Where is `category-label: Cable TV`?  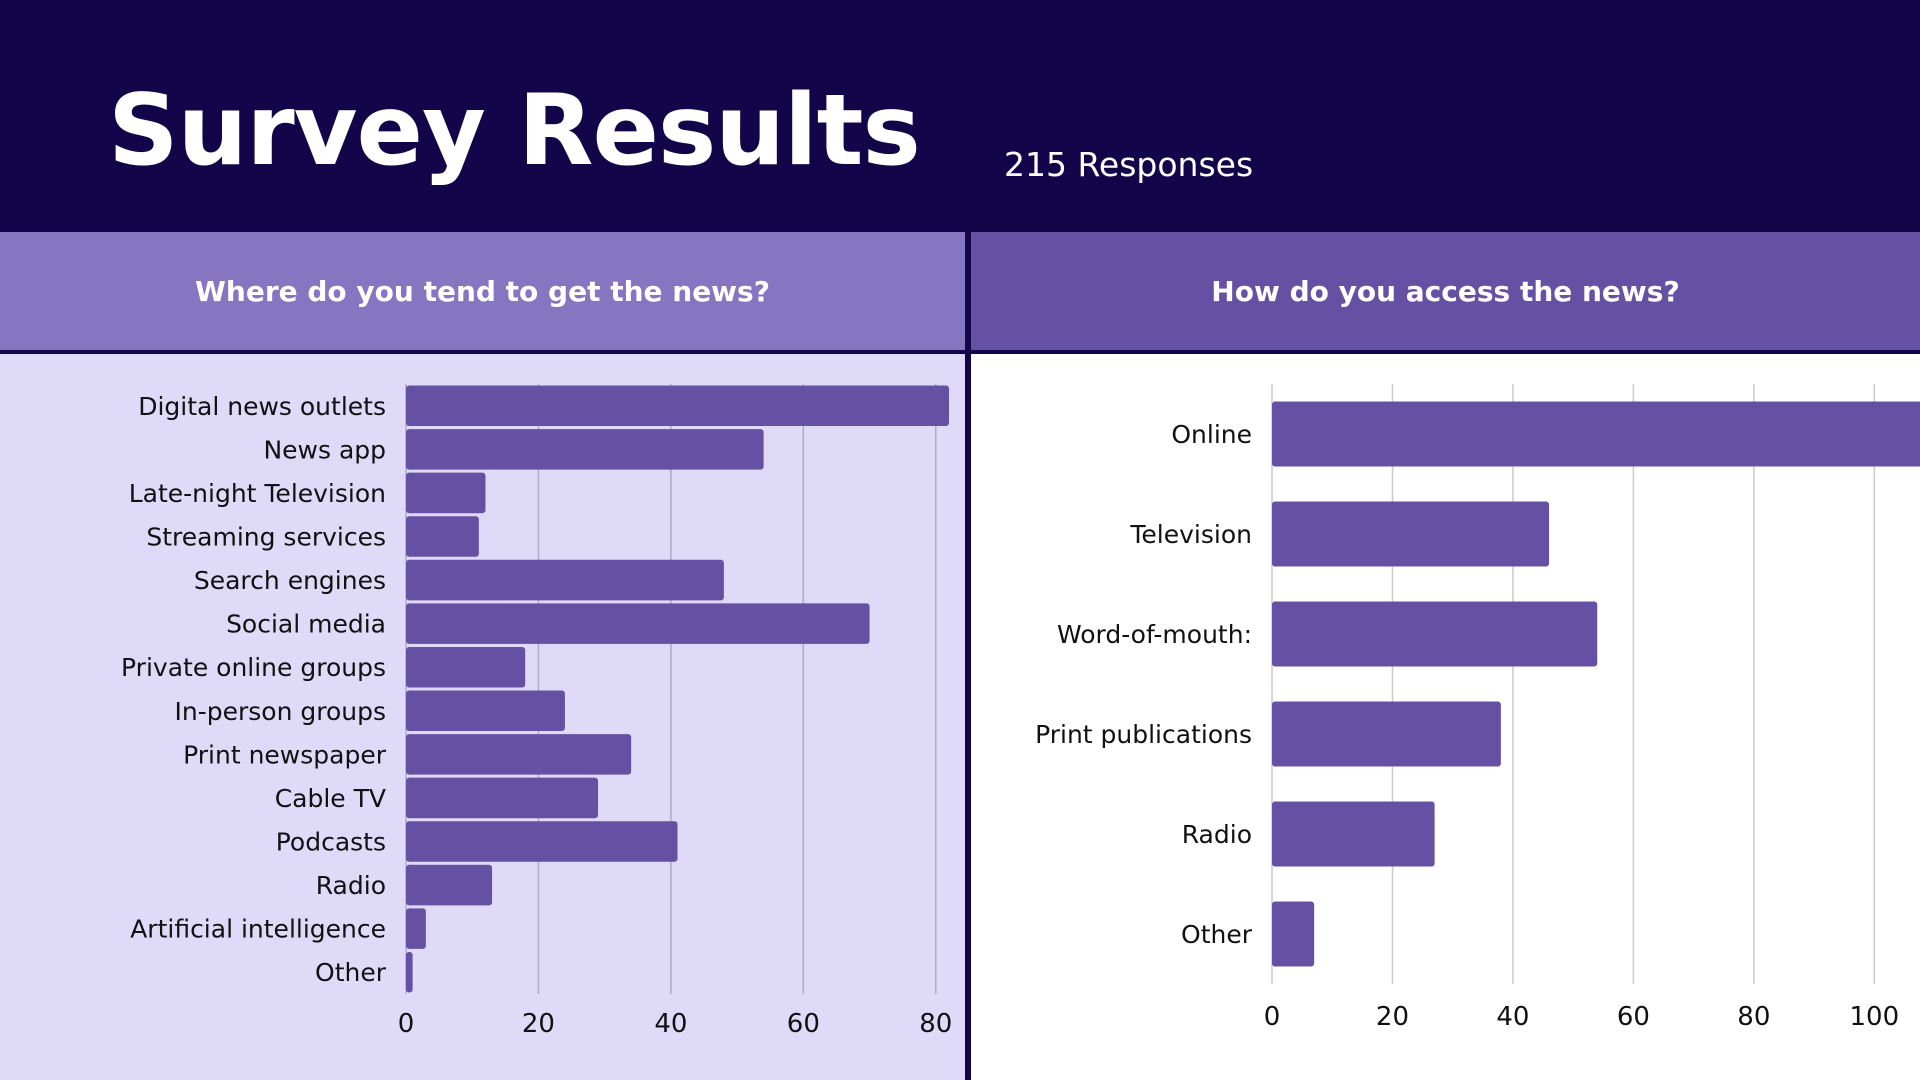
category-label: Cable TV is located at coordinates (330, 798).